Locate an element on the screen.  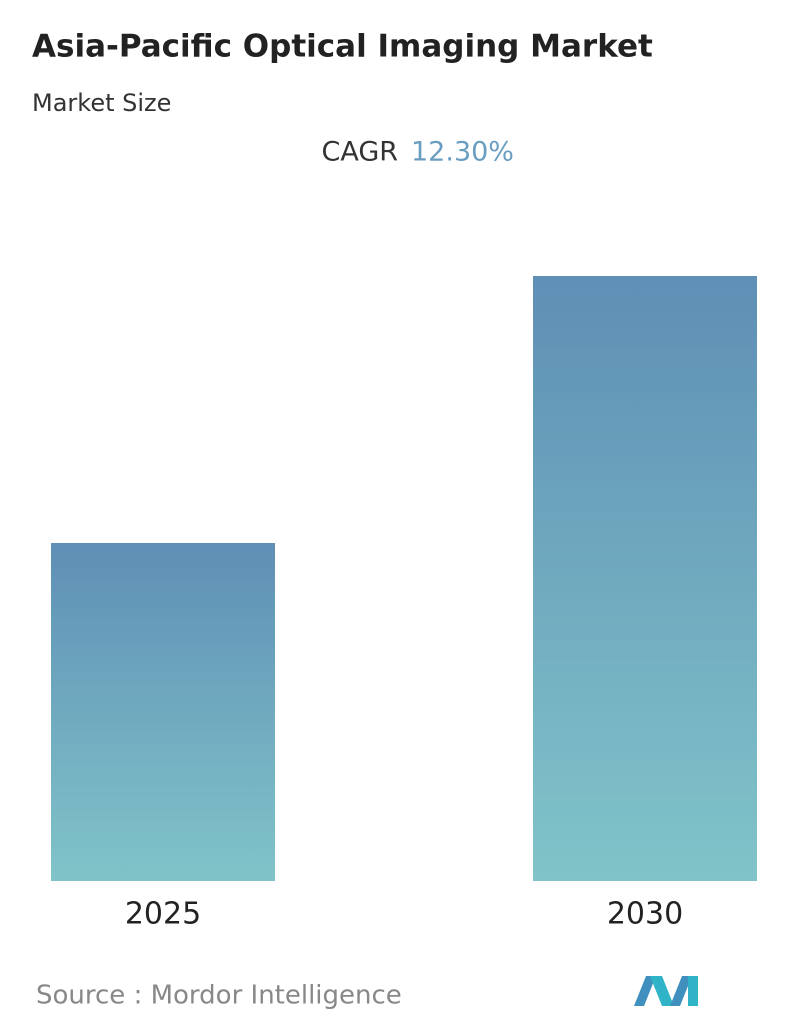
logo is located at coordinates (666, 991).